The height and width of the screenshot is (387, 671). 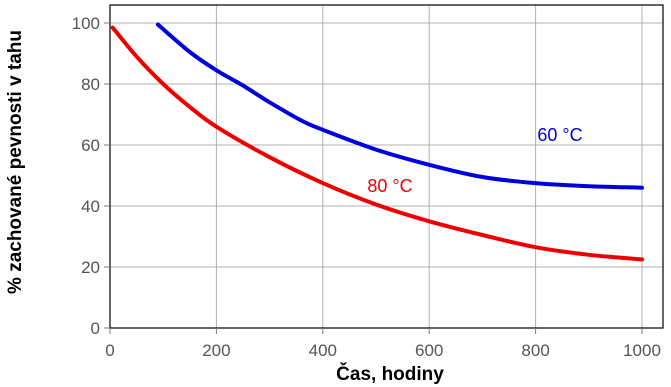 What do you see at coordinates (90, 206) in the screenshot?
I see `y-tick-label: 40` at bounding box center [90, 206].